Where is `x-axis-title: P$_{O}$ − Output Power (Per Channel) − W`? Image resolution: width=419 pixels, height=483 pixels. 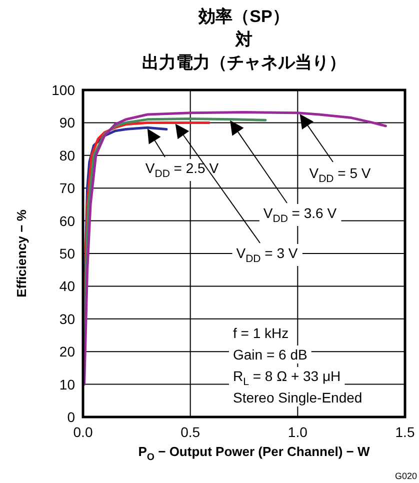
x-axis-title: P$_{O}$ − Output Power (Per Channel) − W is located at coordinates (254, 453).